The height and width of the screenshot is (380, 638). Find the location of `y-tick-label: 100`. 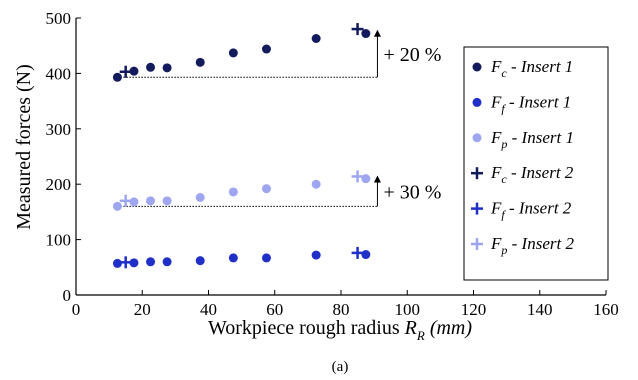

y-tick-label: 100 is located at coordinates (59, 240).